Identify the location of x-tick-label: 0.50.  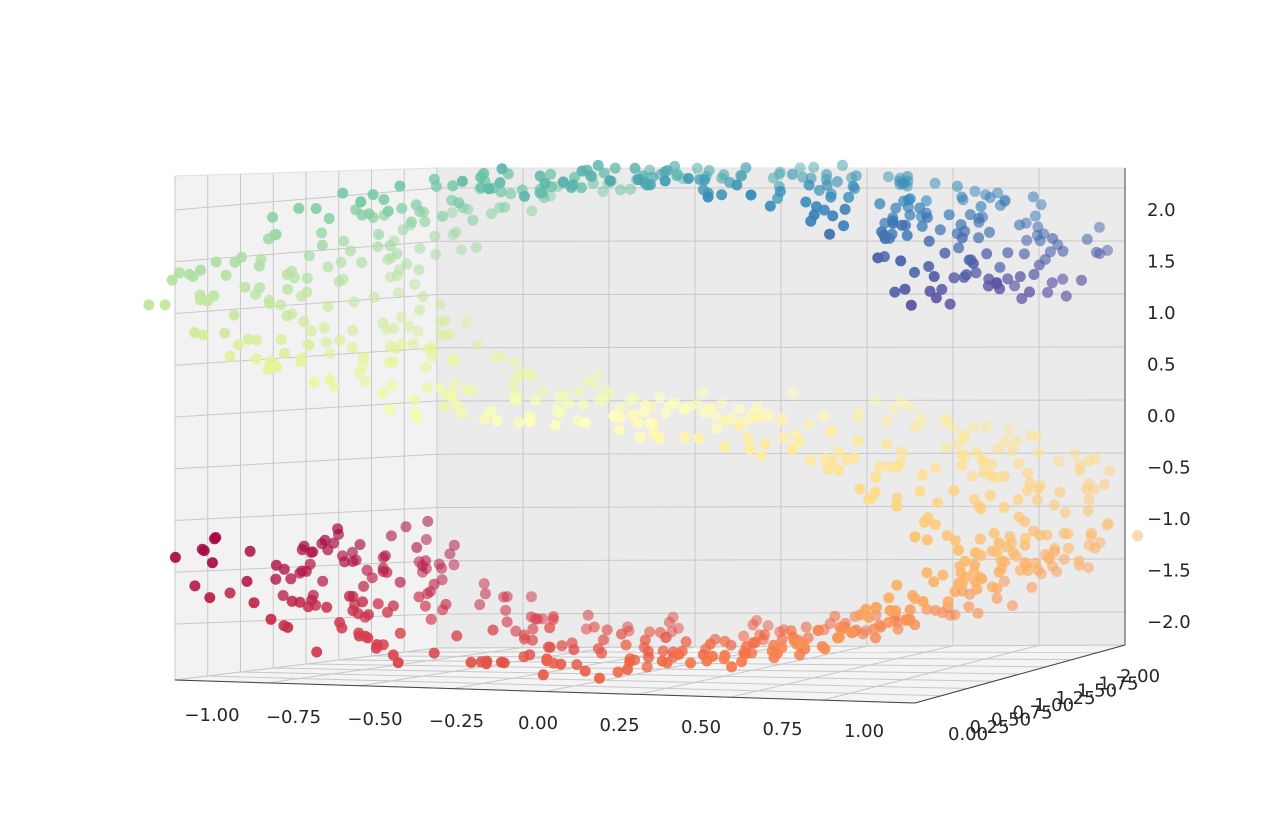
(701, 727).